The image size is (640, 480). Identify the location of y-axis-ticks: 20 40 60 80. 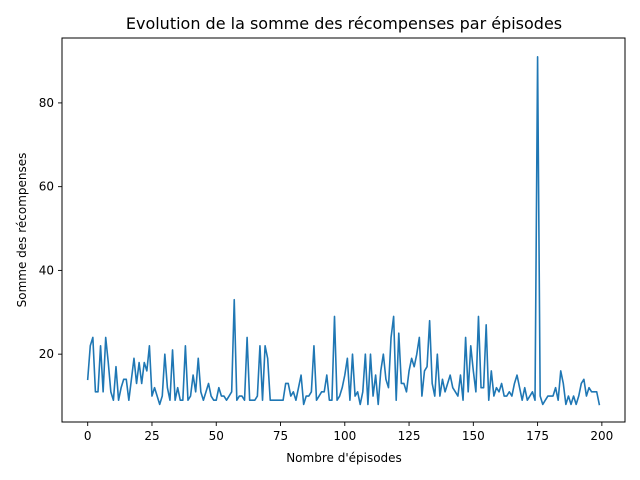
(50, 228).